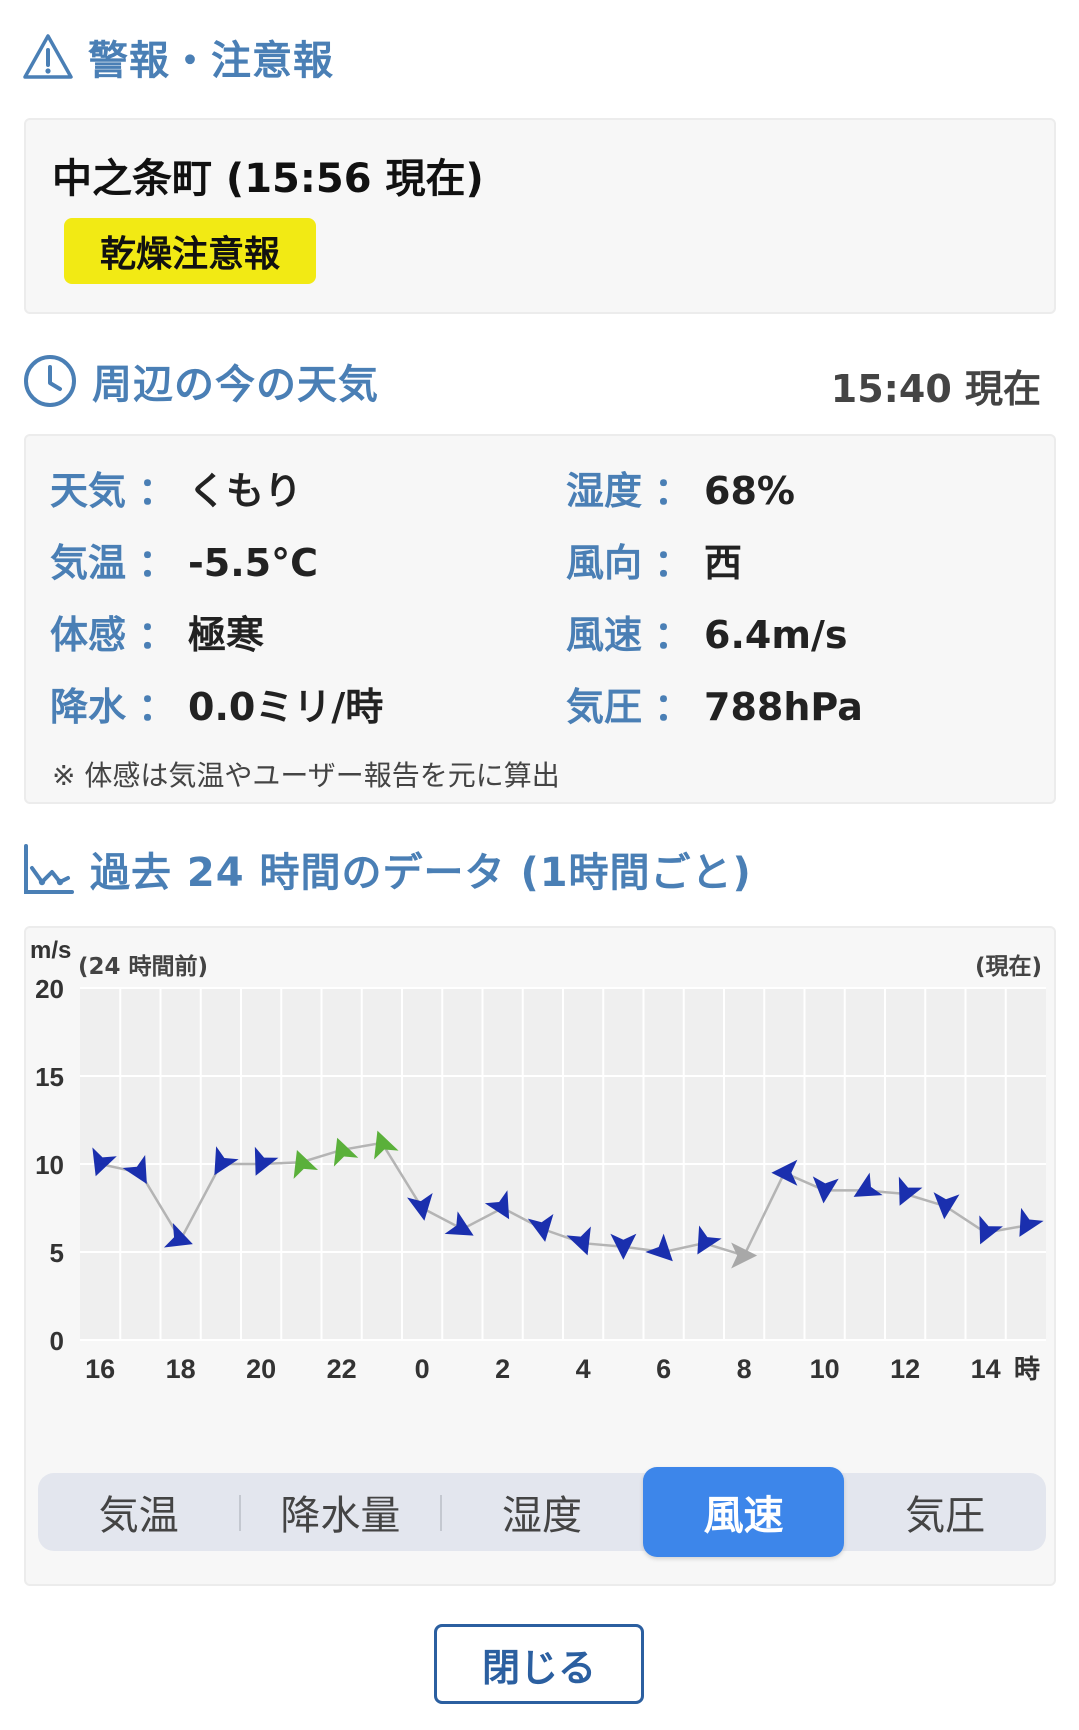  I want to click on tab-1: 降水量, so click(340, 1516).